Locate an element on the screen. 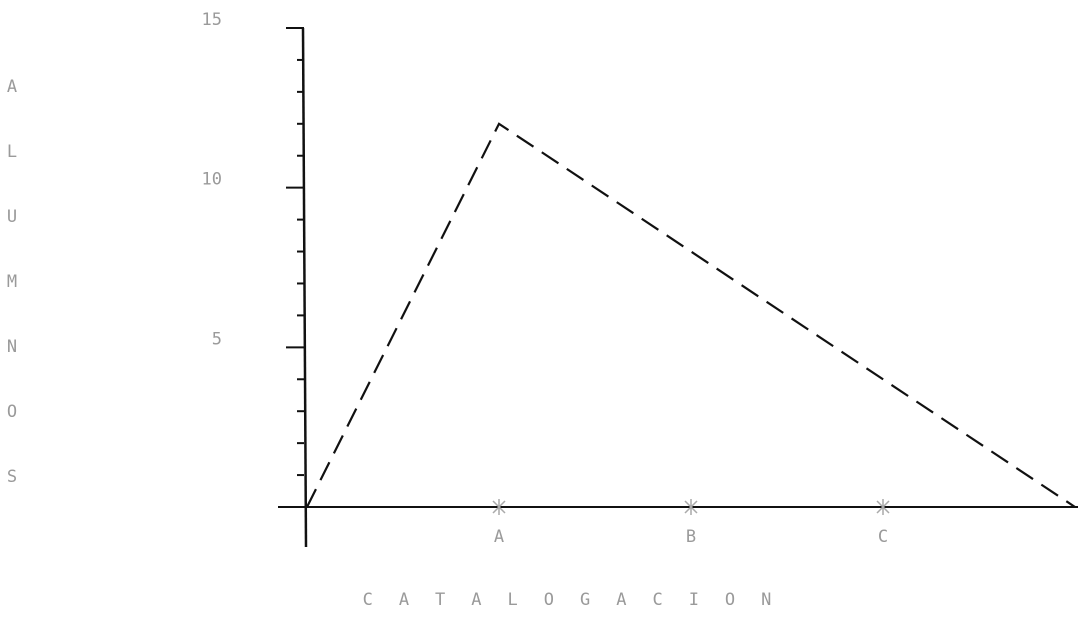  y-tick-label: 15 is located at coordinates (212, 20).